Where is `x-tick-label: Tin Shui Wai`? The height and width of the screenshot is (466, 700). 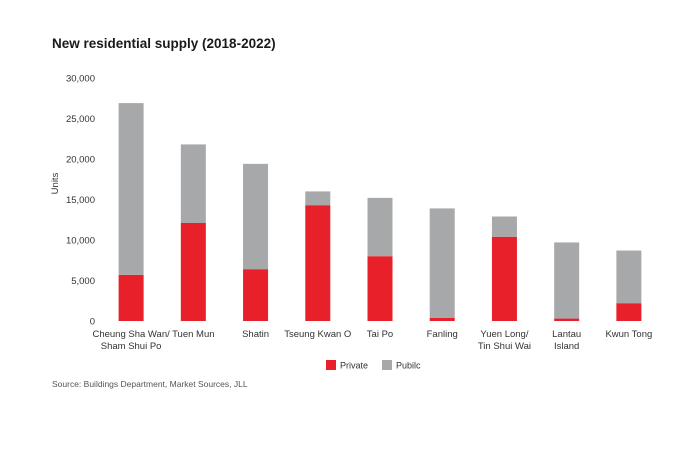 x-tick-label: Tin Shui Wai is located at coordinates (504, 346).